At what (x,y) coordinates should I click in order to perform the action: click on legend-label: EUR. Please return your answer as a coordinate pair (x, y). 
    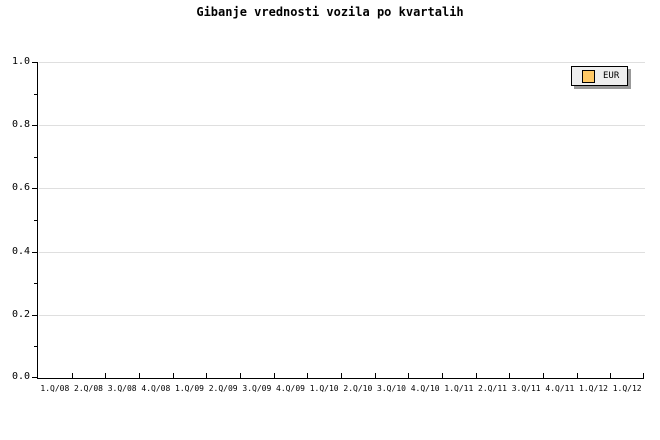
    Looking at the image, I should click on (611, 76).